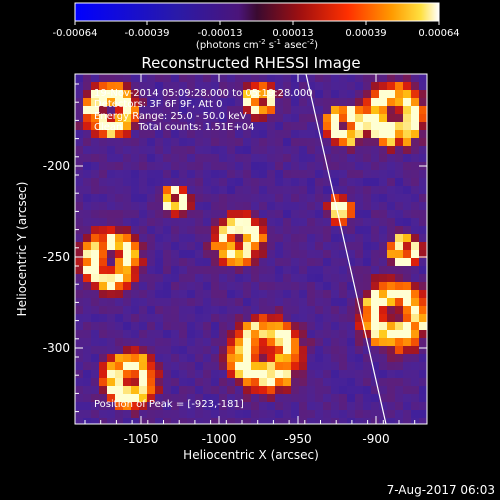 This screenshot has height=500, width=500. What do you see at coordinates (257, 12) in the screenshot?
I see `colorbar-gradient` at bounding box center [257, 12].